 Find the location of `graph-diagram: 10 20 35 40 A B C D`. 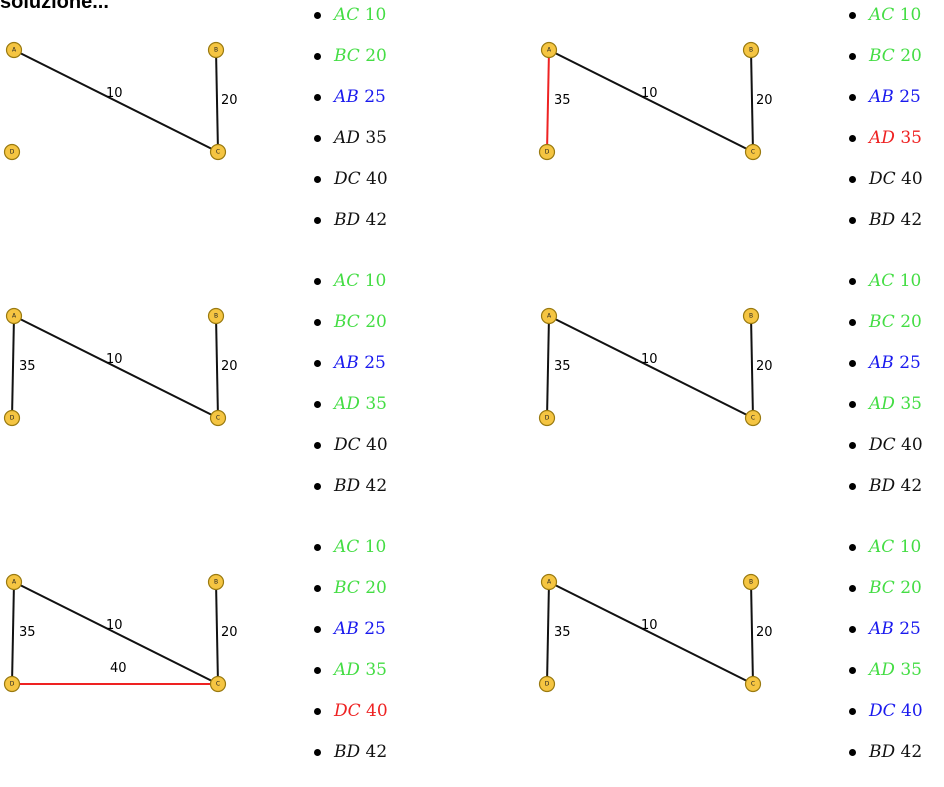

graph-diagram: 10 20 35 40 A B C D is located at coordinates (120, 633).